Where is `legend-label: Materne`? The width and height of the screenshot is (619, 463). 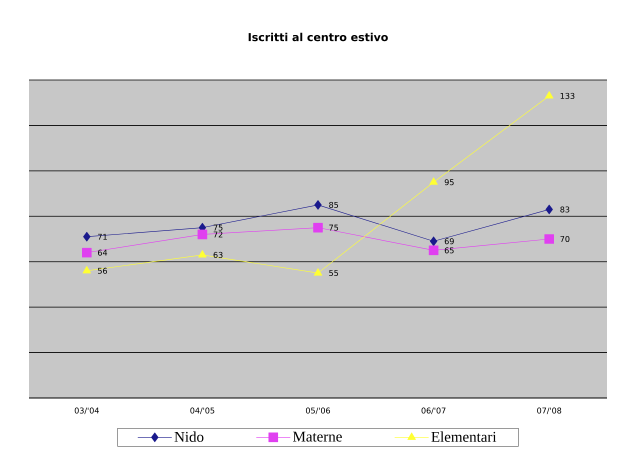
legend-label: Materne is located at coordinates (317, 437).